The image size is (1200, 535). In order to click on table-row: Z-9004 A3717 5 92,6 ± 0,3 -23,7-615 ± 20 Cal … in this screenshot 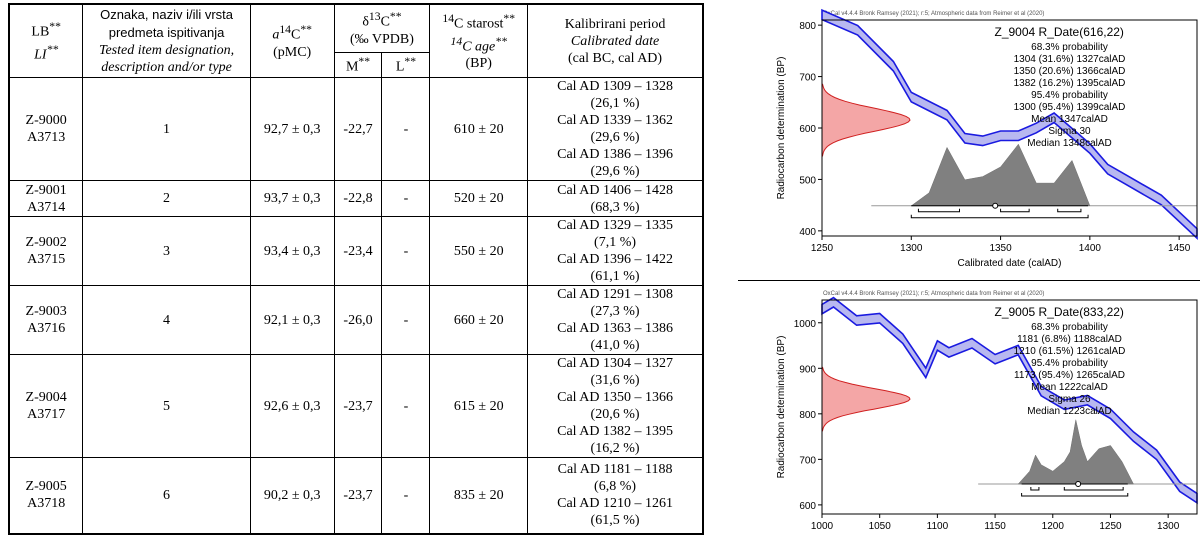, I will do `click(356, 406)`.